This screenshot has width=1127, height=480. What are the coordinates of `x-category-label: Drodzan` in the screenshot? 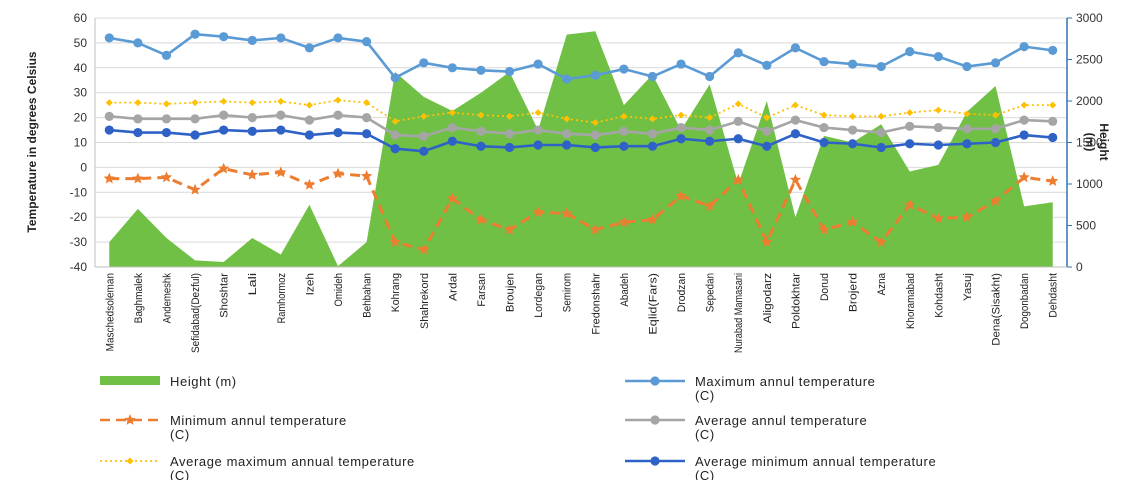 It's located at (682, 292).